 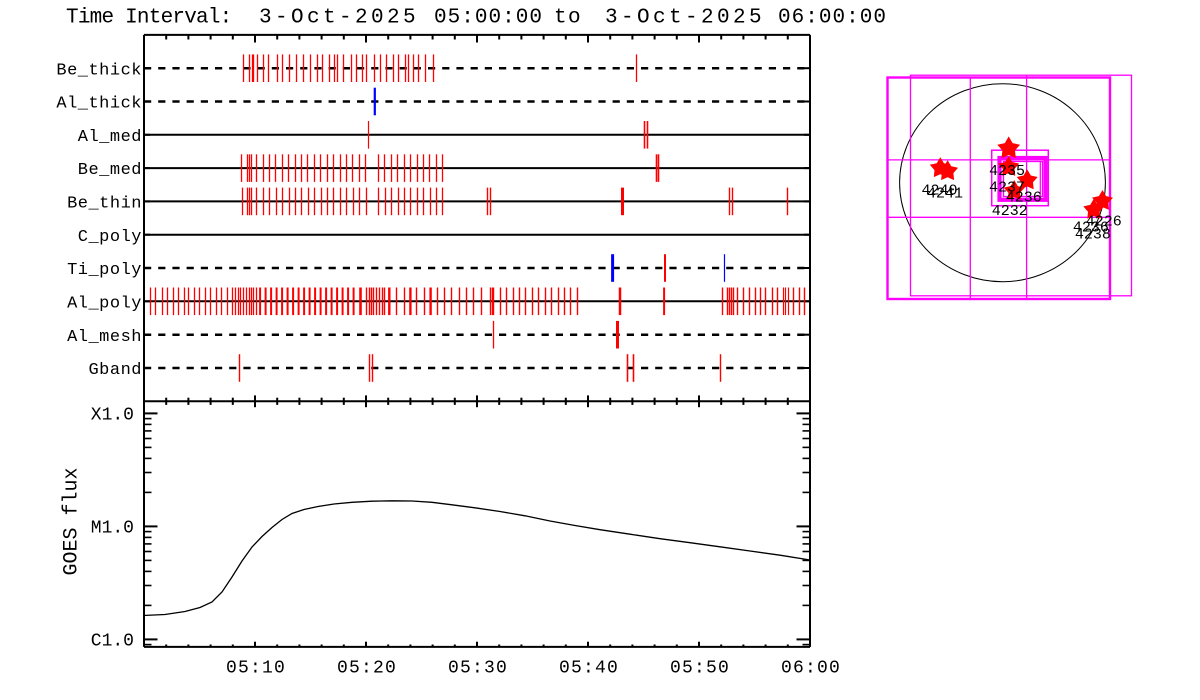 What do you see at coordinates (104, 270) in the screenshot?
I see `svg-text: Ti_poly` at bounding box center [104, 270].